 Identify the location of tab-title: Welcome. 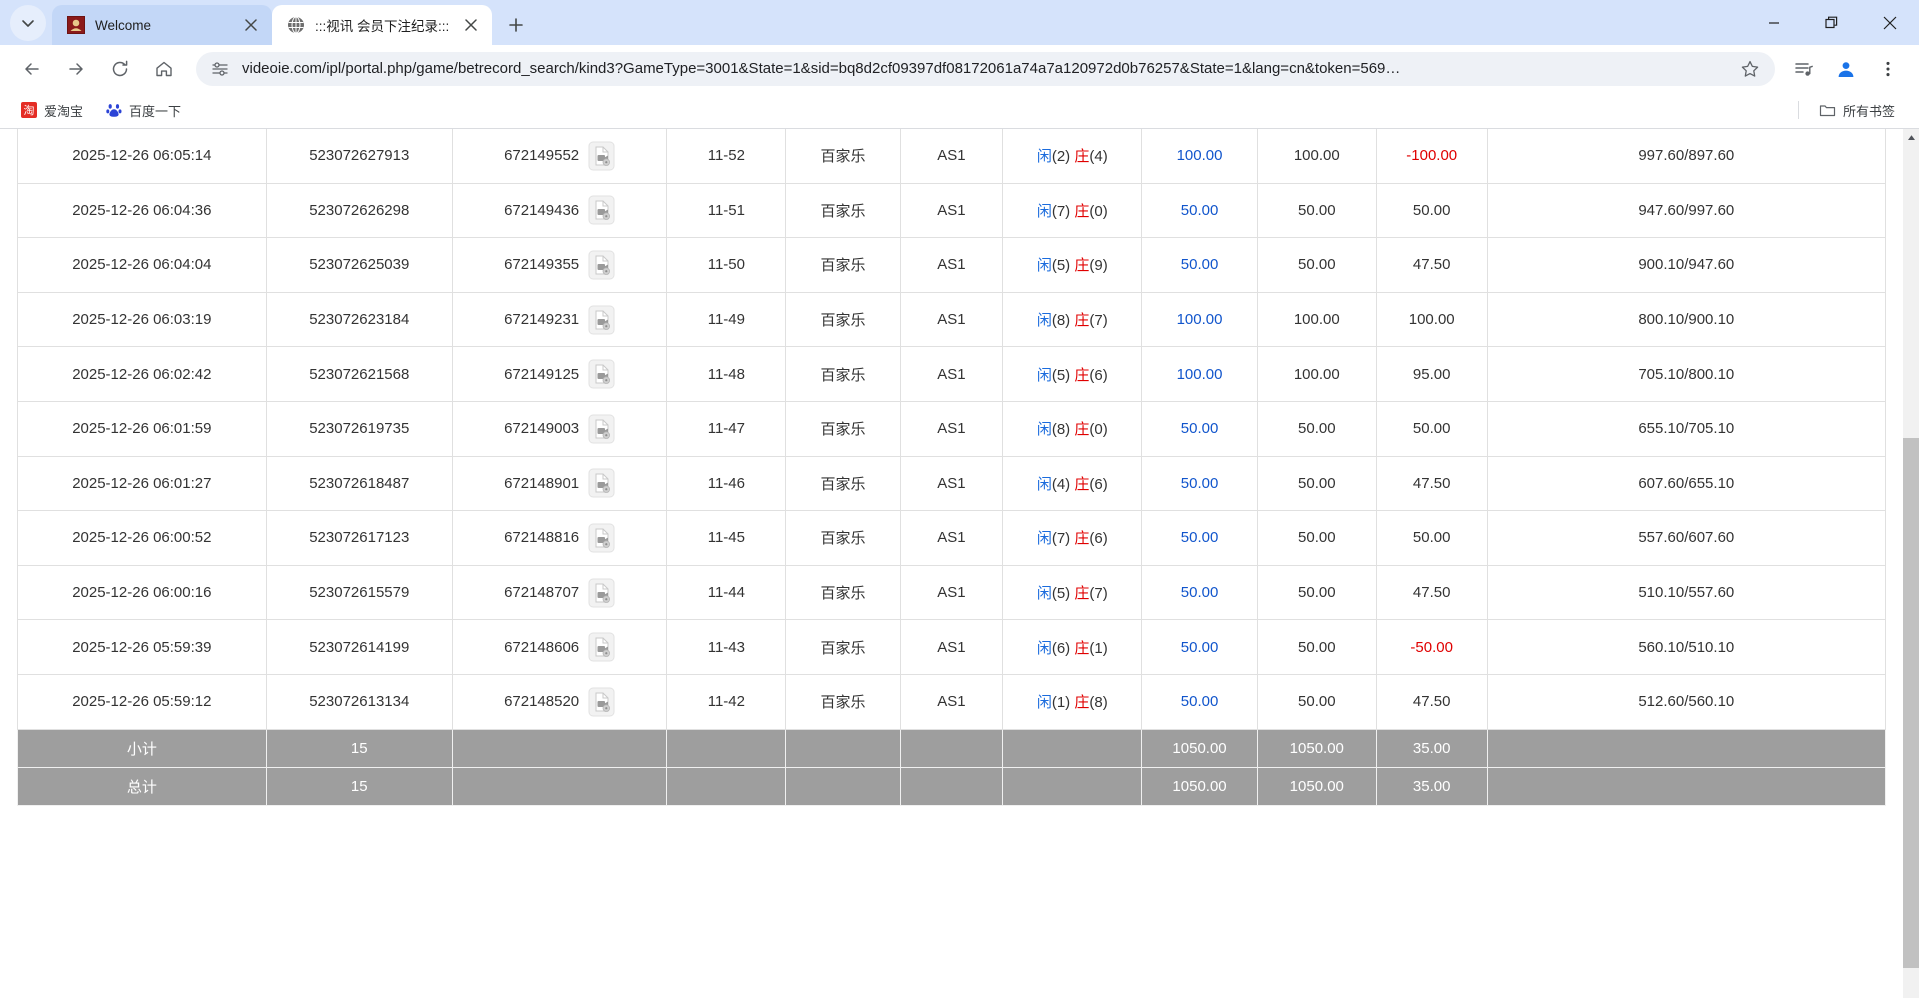
(123, 25).